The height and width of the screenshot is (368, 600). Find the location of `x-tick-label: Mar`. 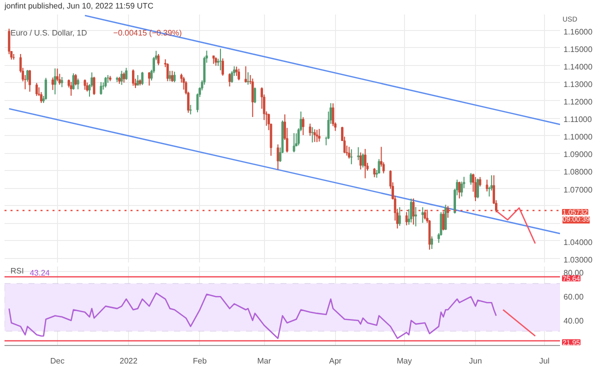

x-tick-label: Mar is located at coordinates (264, 361).